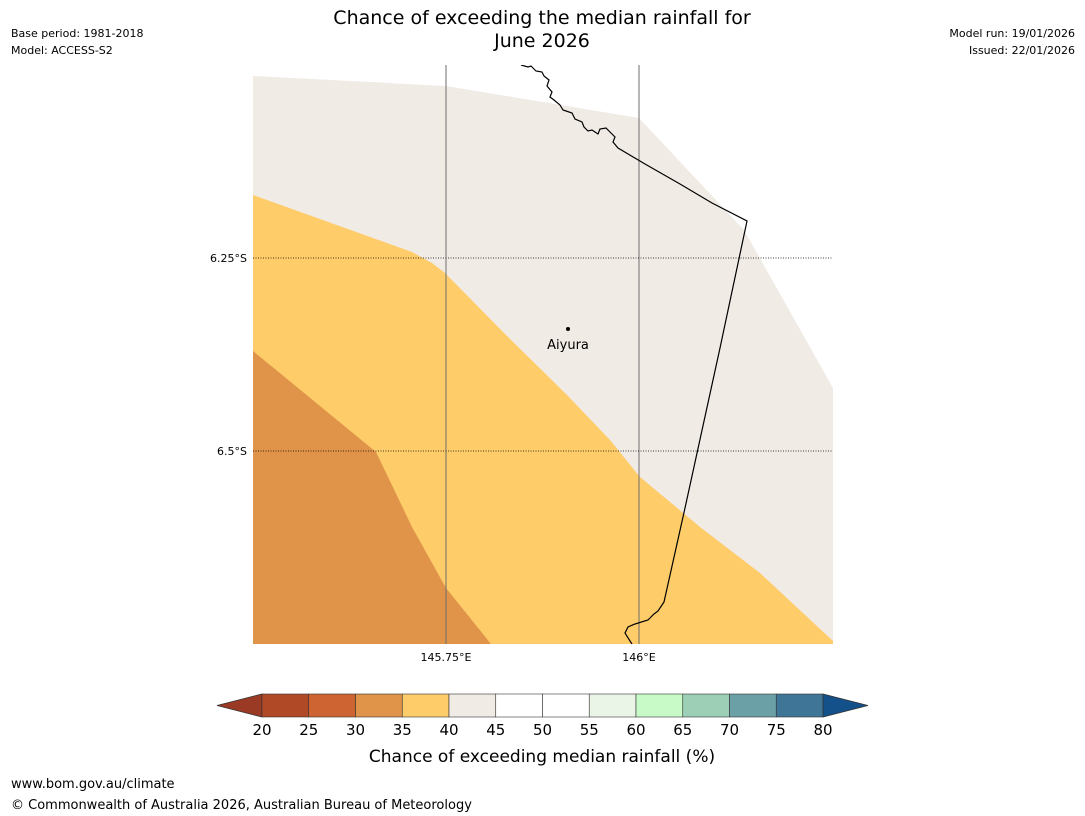 The width and height of the screenshot is (1085, 816). What do you see at coordinates (682, 730) in the screenshot?
I see `colorbar-tick-65: 65` at bounding box center [682, 730].